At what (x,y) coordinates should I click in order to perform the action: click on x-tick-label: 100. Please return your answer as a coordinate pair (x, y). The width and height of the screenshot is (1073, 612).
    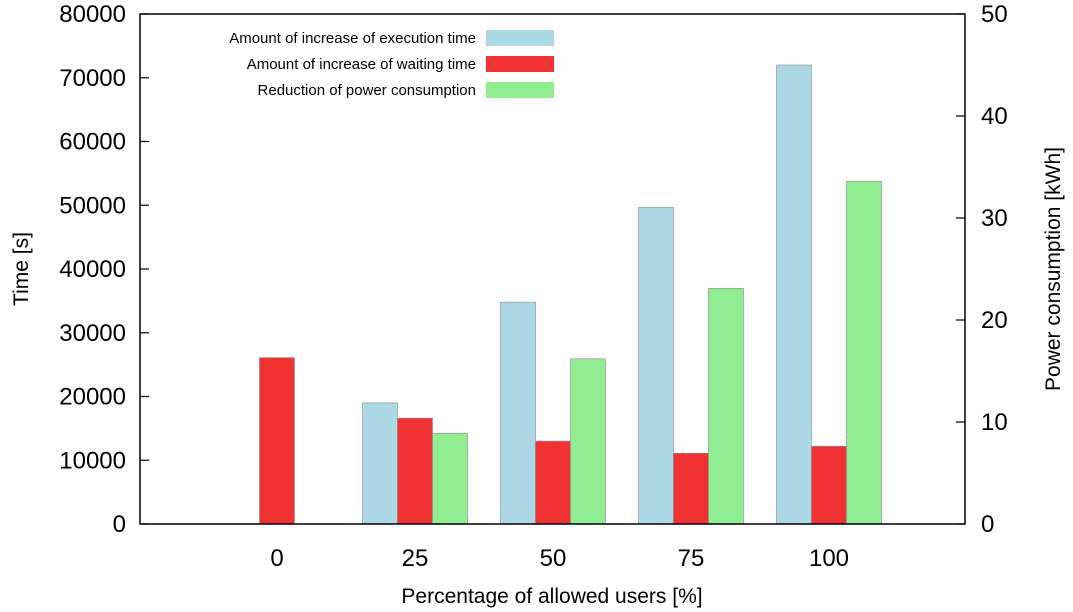
    Looking at the image, I should click on (829, 558).